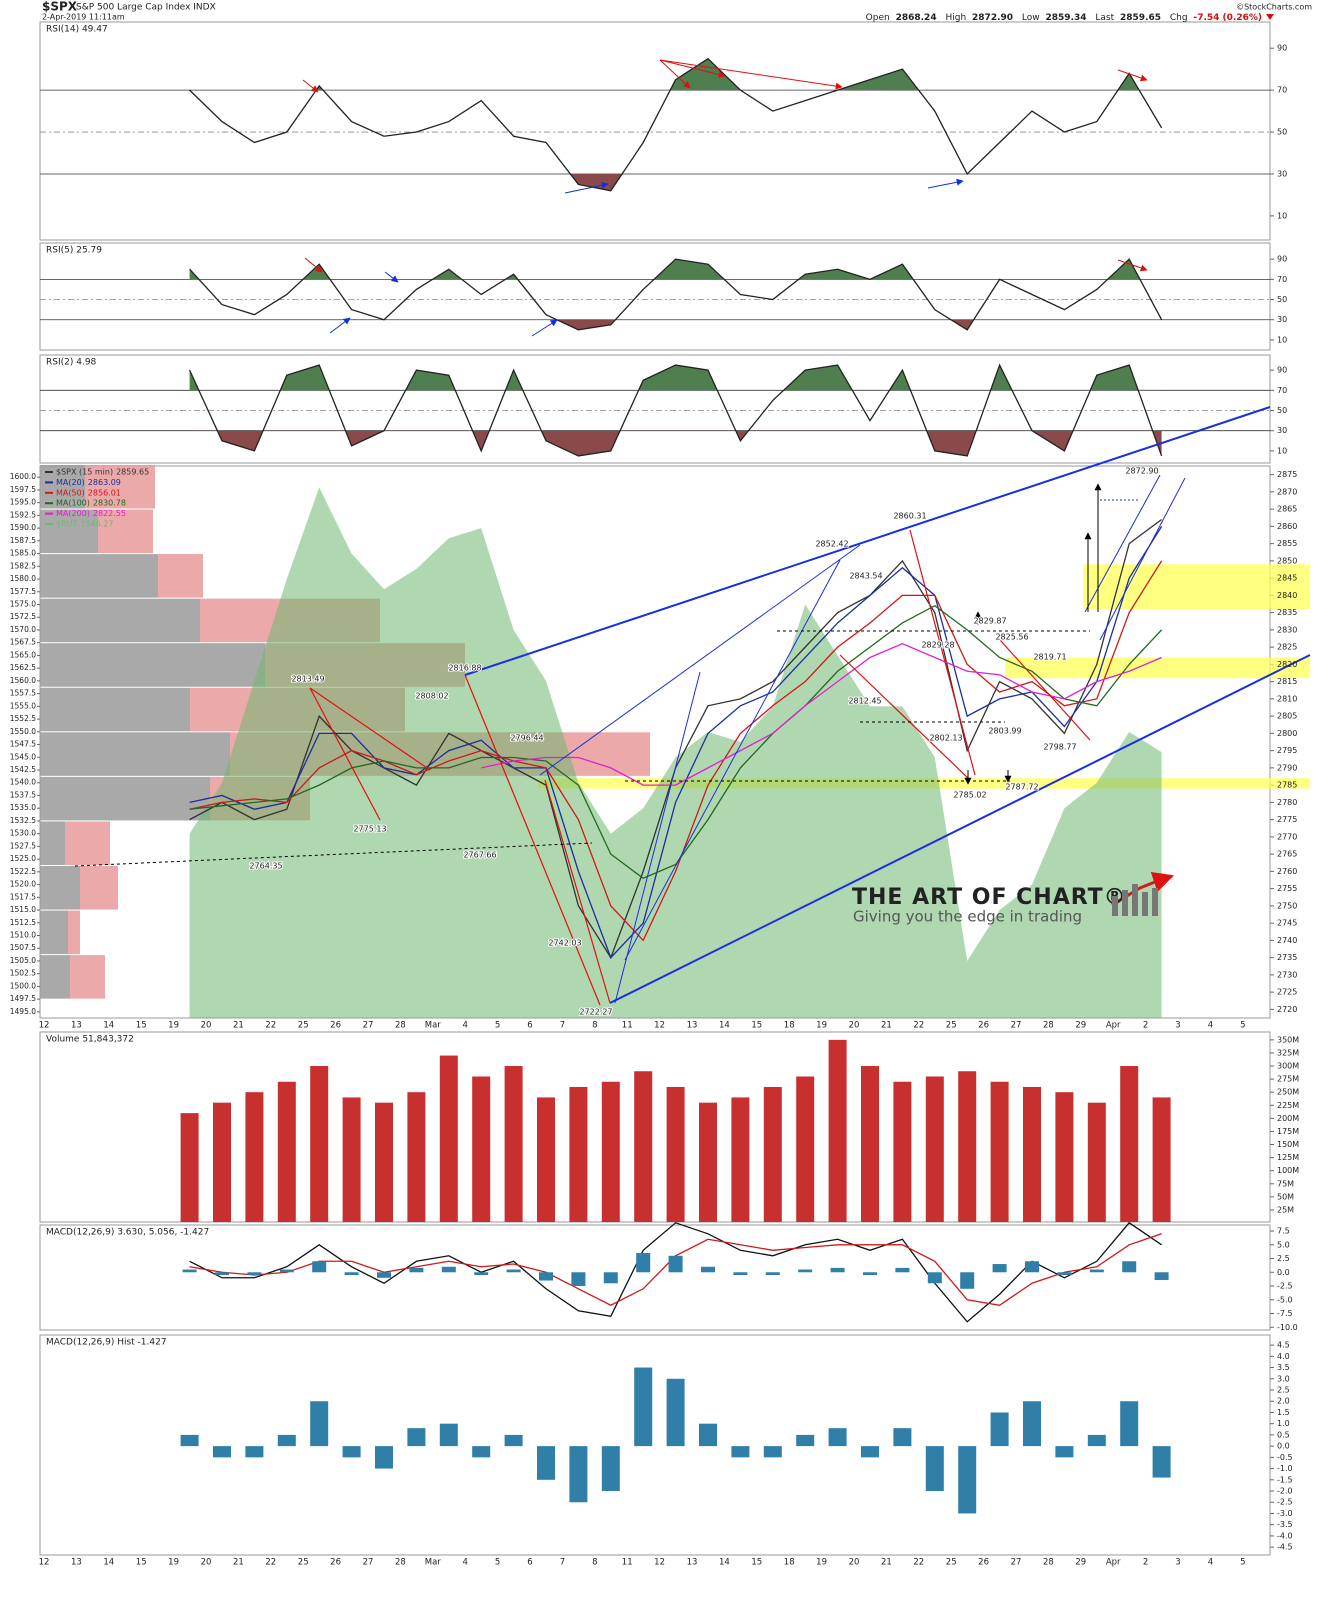 The height and width of the screenshot is (1604, 1338). Describe the element at coordinates (831, 544) in the screenshot. I see `price-annotation: 2852.42` at that location.